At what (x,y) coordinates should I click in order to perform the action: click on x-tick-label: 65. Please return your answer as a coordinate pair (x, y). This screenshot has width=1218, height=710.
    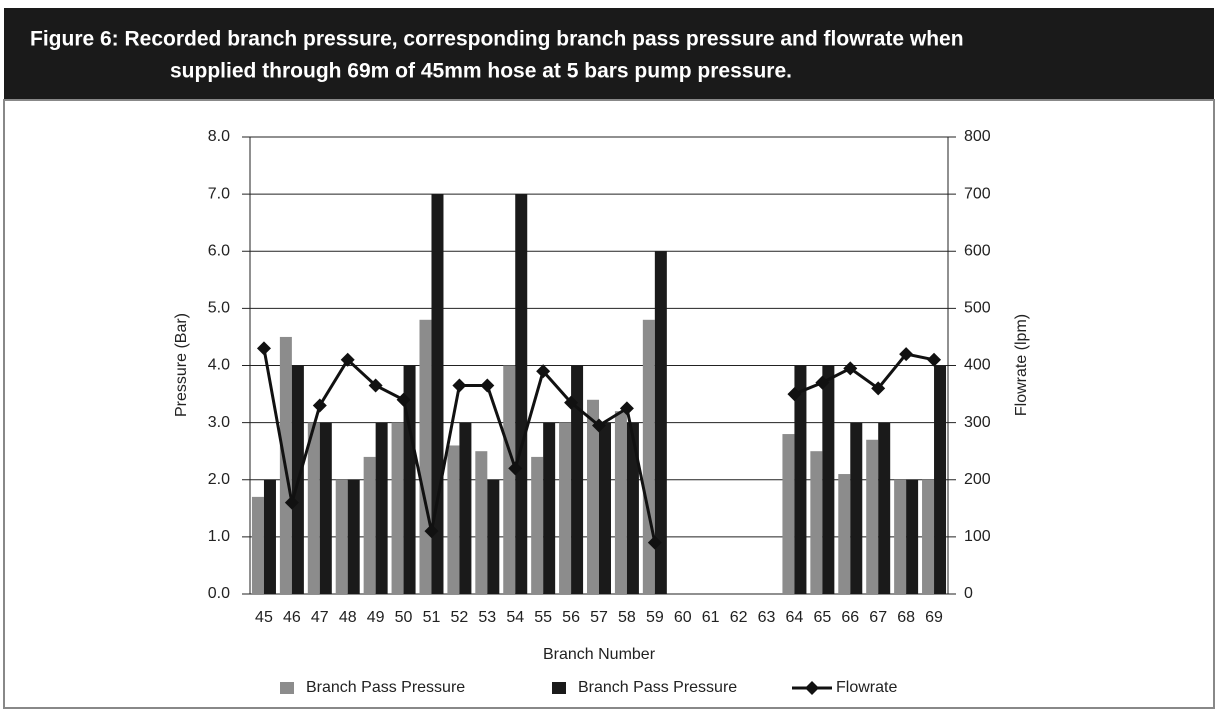
    Looking at the image, I should click on (822, 617).